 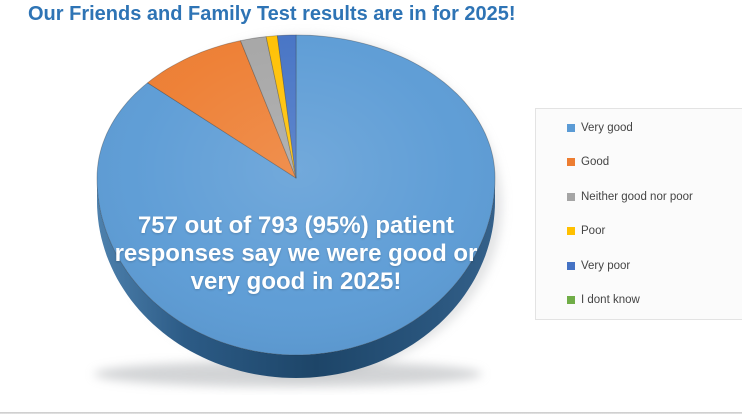 I want to click on pie-annotation-line: responses say we were good or, so click(x=296, y=253).